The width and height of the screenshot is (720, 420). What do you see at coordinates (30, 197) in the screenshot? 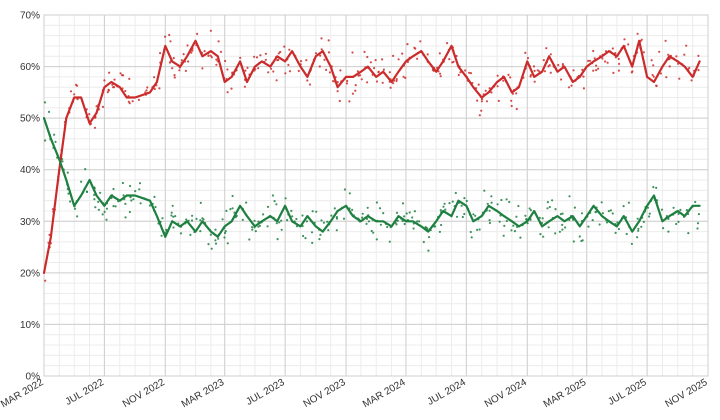
I see `y-axis-labels: 0% 10% 20% 30% 40% 50% 60% 70%` at bounding box center [30, 197].